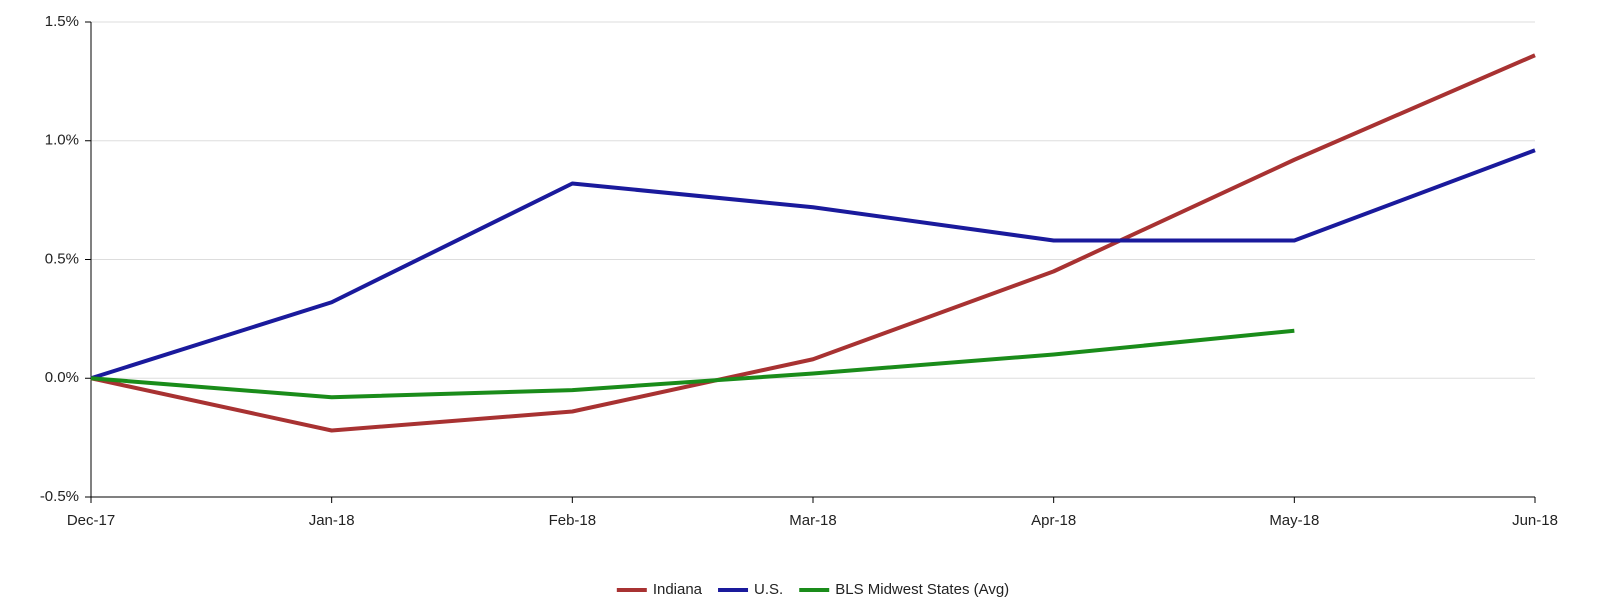 Image resolution: width=1610 pixels, height=615 pixels. I want to click on x-tick-label: Mar-18, so click(813, 520).